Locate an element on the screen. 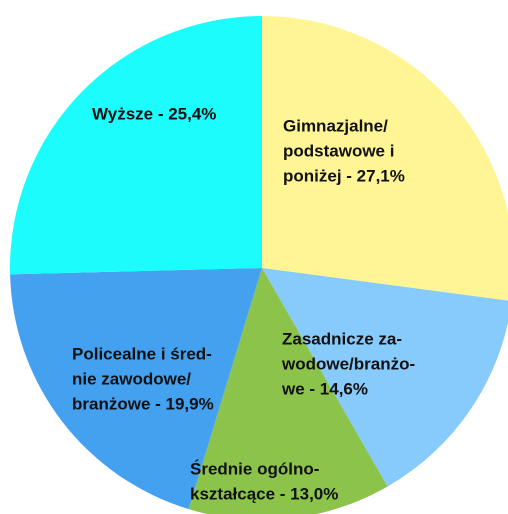  slice-label: podstawowe i is located at coordinates (338, 150).